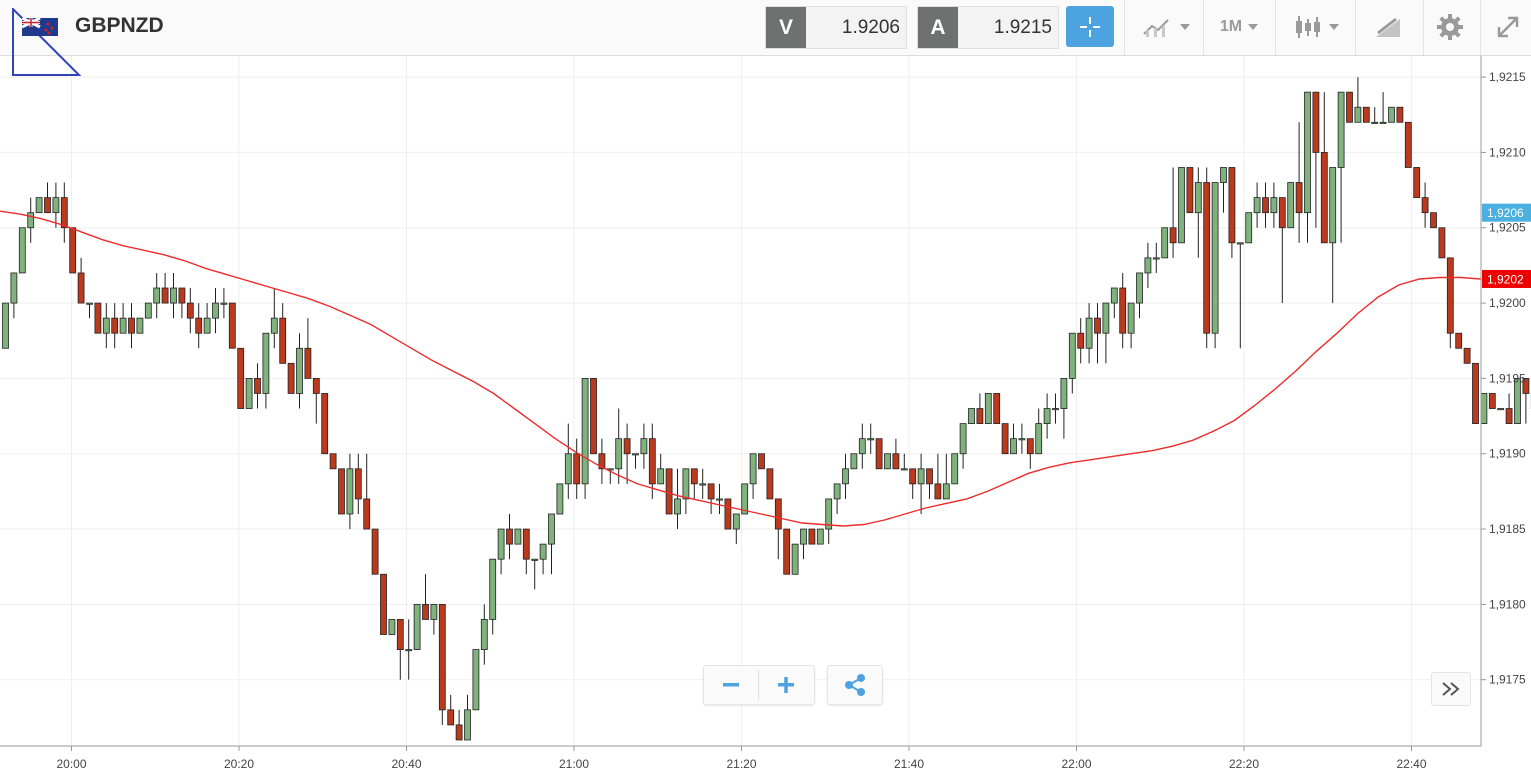 This screenshot has width=1531, height=779. I want to click on timeframe-button: 1M, so click(1239, 26).